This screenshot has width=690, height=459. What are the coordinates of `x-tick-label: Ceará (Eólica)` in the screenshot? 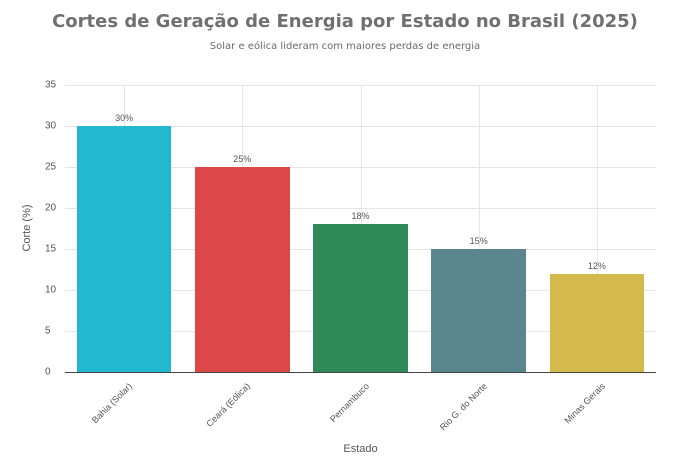 It's located at (228, 405).